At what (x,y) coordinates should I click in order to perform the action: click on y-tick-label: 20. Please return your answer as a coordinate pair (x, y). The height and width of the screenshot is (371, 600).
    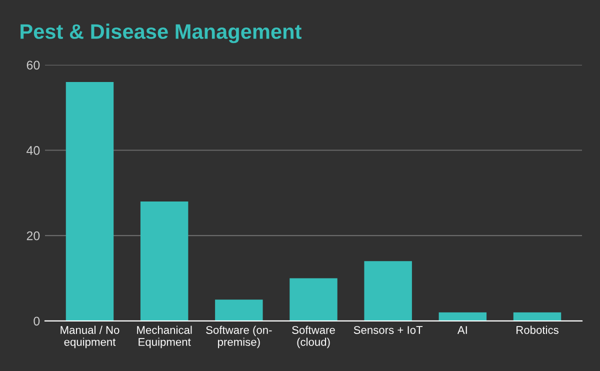
    Looking at the image, I should click on (33, 235).